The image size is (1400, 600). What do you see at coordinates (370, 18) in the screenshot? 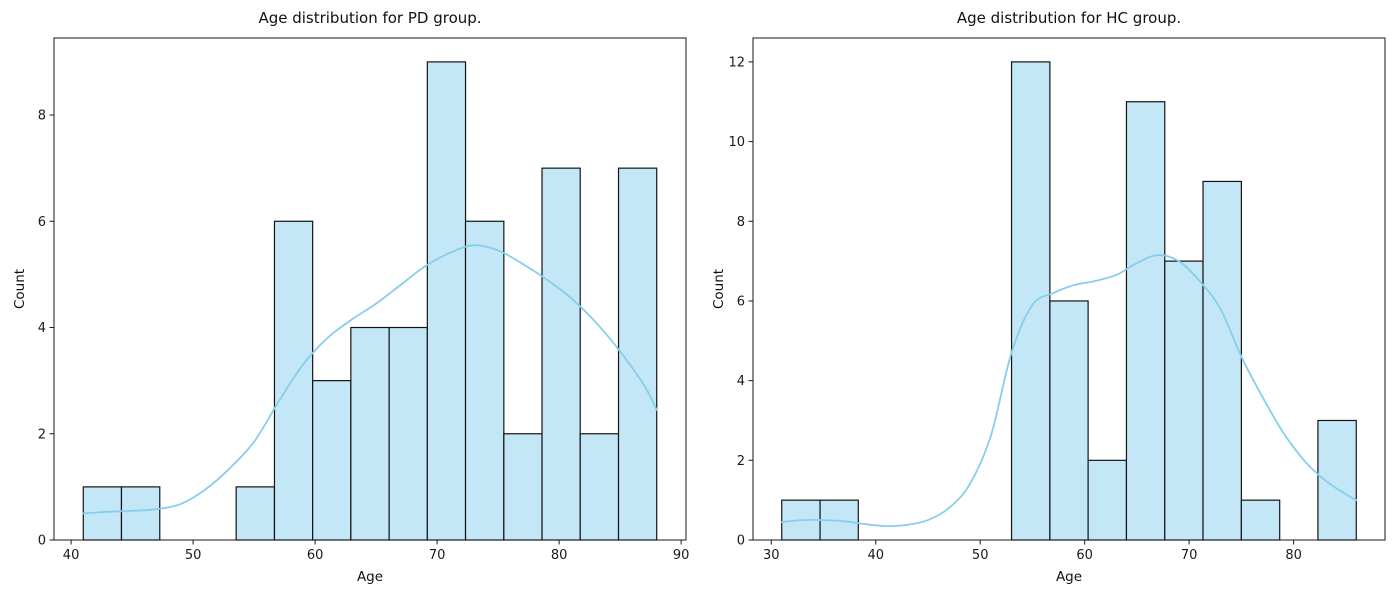
I see `chart-title-pd: Age distribution for PD group.` at bounding box center [370, 18].